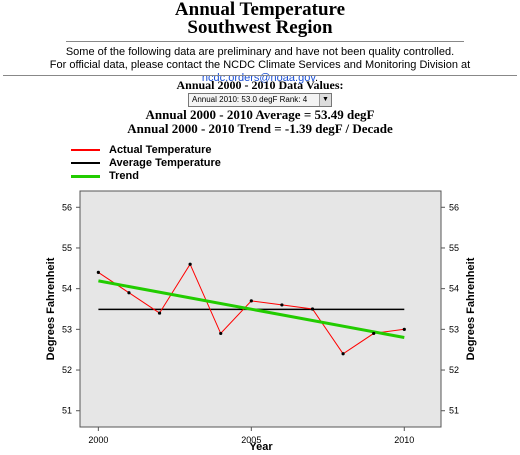 The image size is (520, 455). Describe the element at coordinates (454, 207) in the screenshot. I see `y-tick-label-right: 56` at that location.